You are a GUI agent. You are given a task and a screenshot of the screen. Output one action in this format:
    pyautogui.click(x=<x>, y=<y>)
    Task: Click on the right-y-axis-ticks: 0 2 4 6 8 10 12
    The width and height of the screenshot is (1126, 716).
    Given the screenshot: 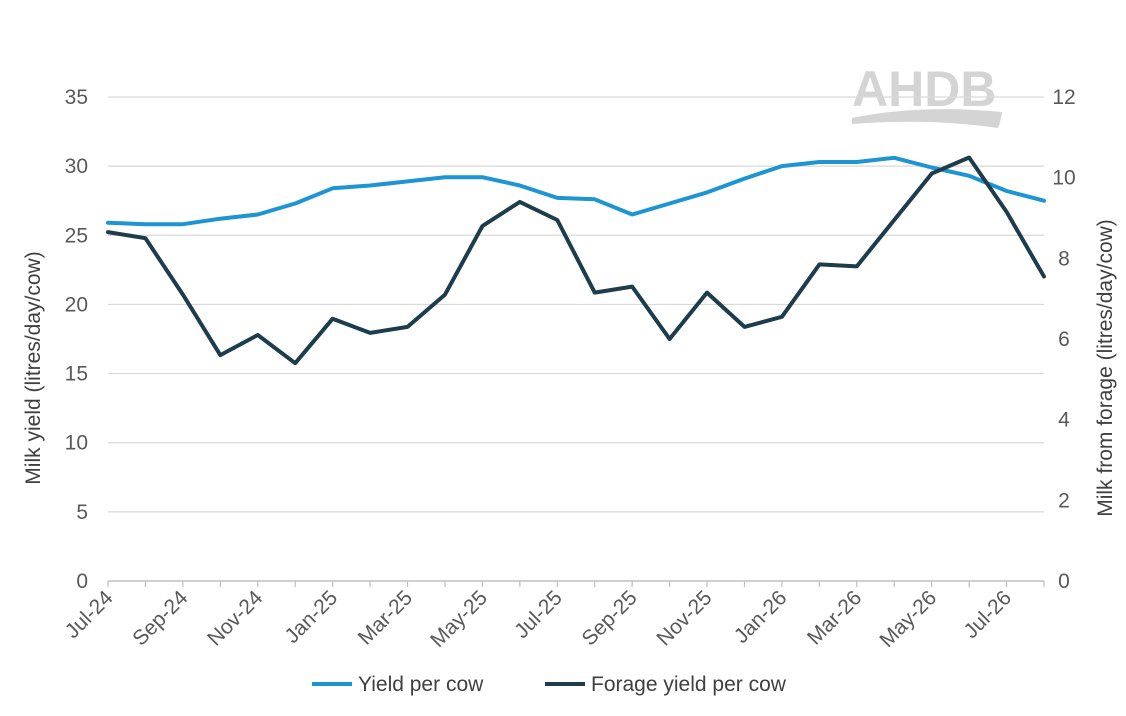 What is the action you would take?
    pyautogui.click(x=1063, y=339)
    